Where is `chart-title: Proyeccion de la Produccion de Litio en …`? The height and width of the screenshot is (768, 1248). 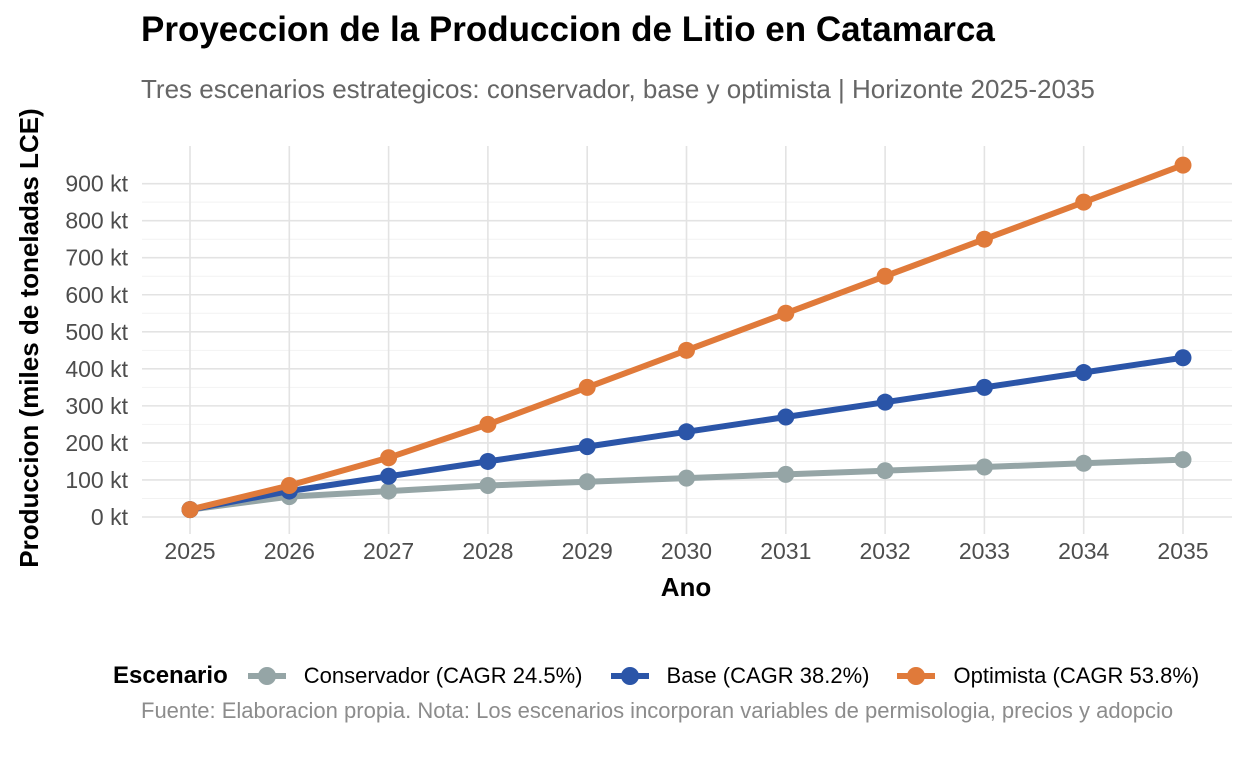
chart-title: Proyeccion de la Produccion de Litio en … is located at coordinates (568, 29).